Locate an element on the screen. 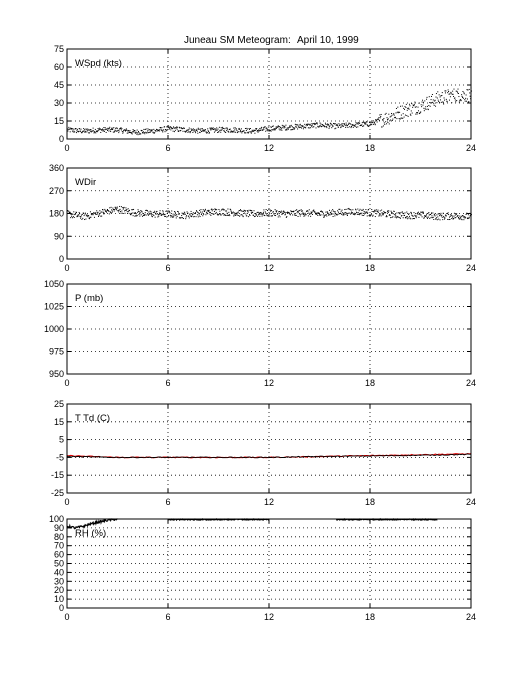  rh-ytick-label: 0 is located at coordinates (61, 608).